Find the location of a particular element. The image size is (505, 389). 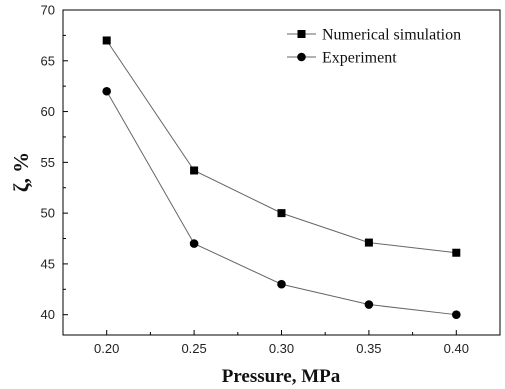

y-tick-label: 60 is located at coordinates (48, 111).